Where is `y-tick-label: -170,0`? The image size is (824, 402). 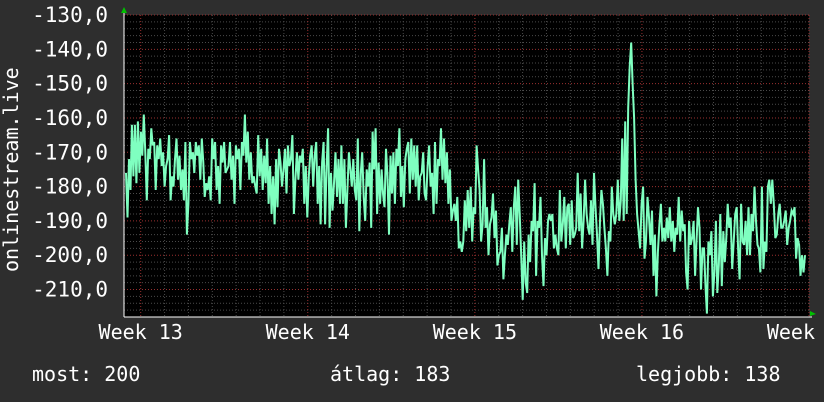 y-tick-label: -170,0 is located at coordinates (70, 152).